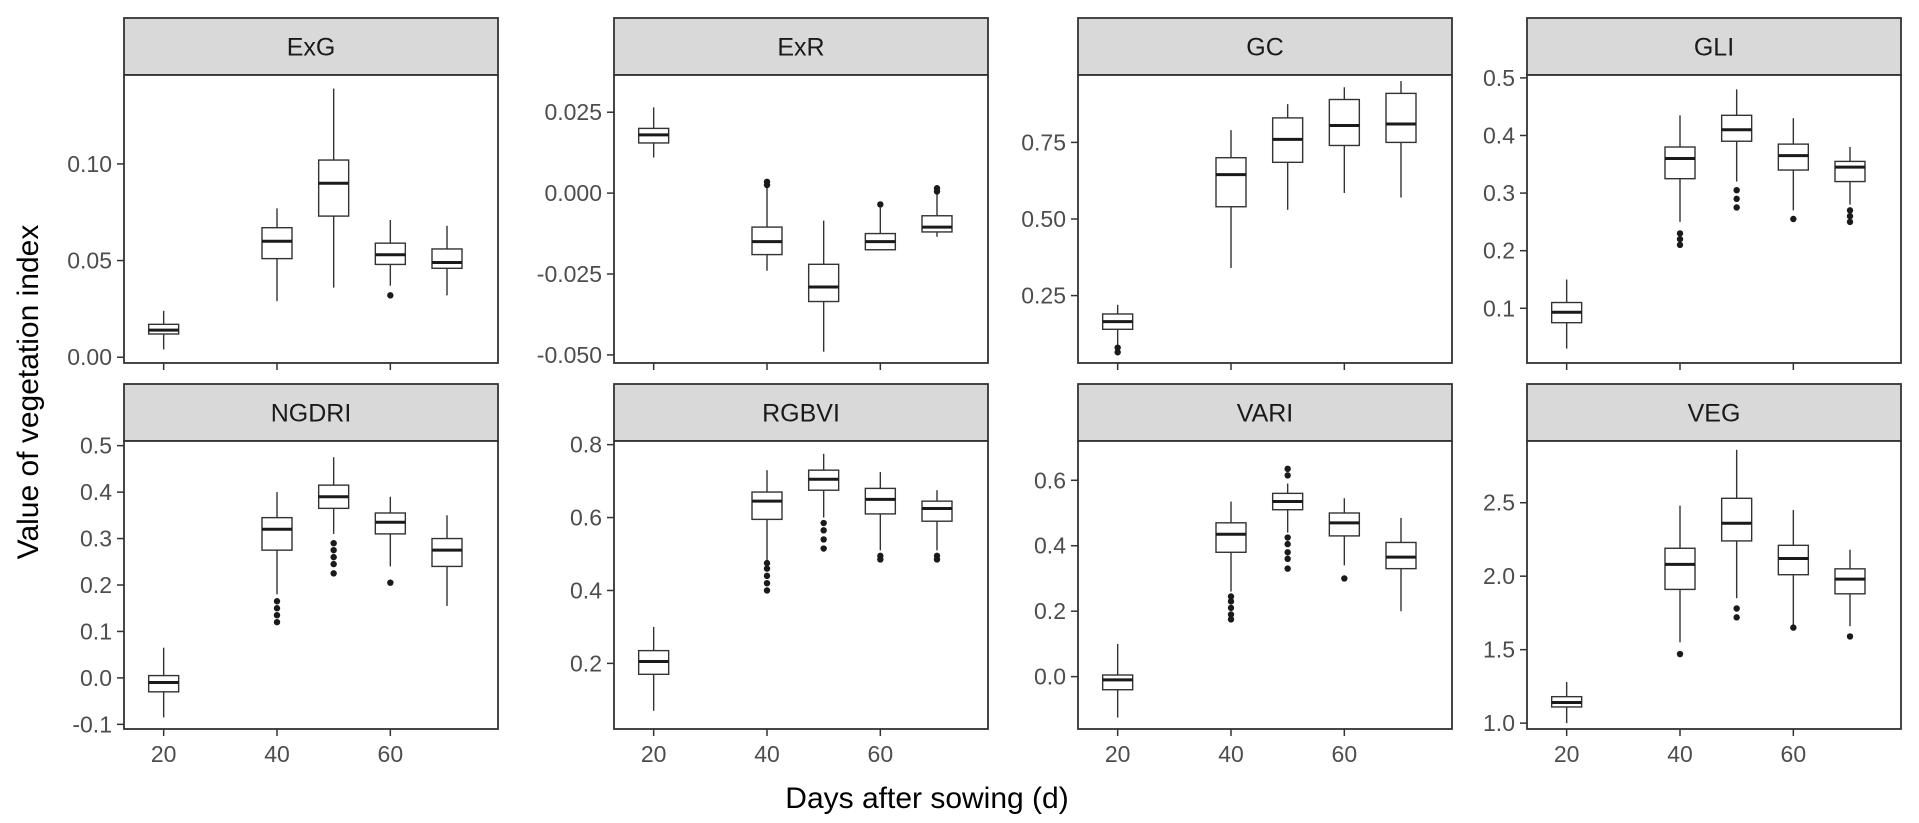 This screenshot has height=823, width=1919. Describe the element at coordinates (1499, 193) in the screenshot. I see `y-tick-label: 0.3` at that location.